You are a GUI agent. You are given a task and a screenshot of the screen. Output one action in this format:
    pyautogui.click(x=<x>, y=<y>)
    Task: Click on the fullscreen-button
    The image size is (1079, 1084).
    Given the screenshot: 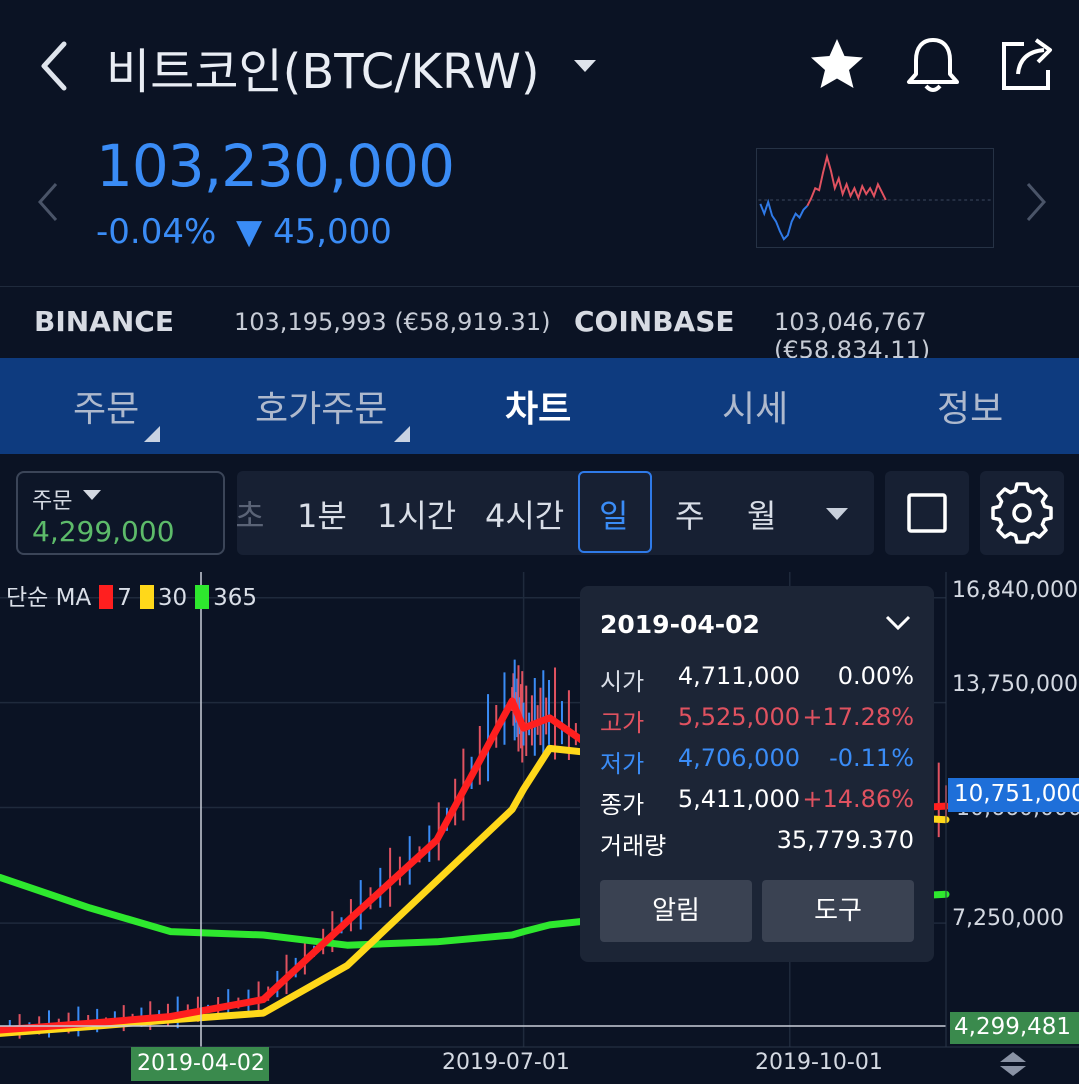 What is the action you would take?
    pyautogui.click(x=927, y=513)
    